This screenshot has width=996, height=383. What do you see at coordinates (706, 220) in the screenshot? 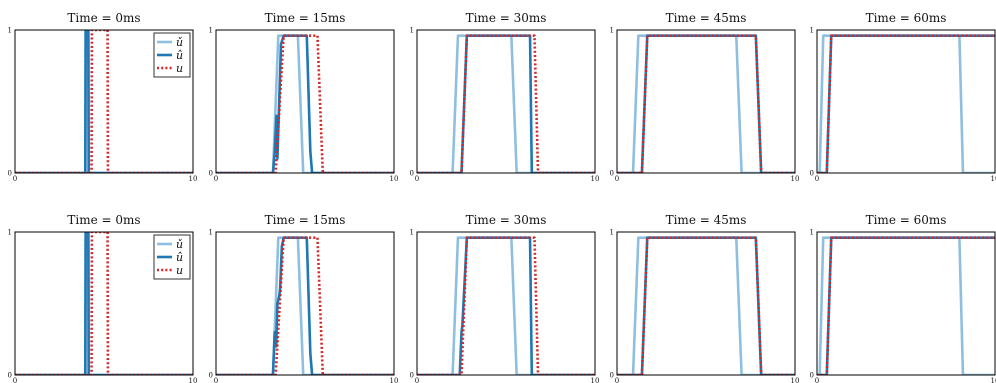
I see `chart-title: Time = 45ms` at bounding box center [706, 220].